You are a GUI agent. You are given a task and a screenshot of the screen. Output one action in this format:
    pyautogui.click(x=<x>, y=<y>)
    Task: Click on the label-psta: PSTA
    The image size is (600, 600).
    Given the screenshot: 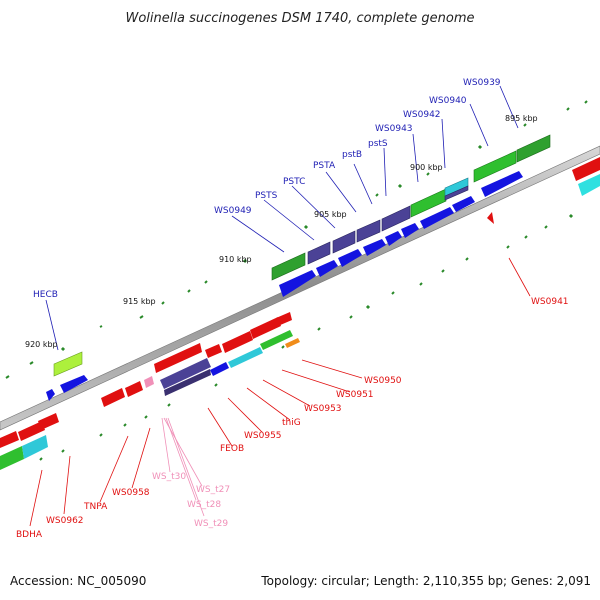 What is the action you would take?
    pyautogui.click(x=324, y=166)
    